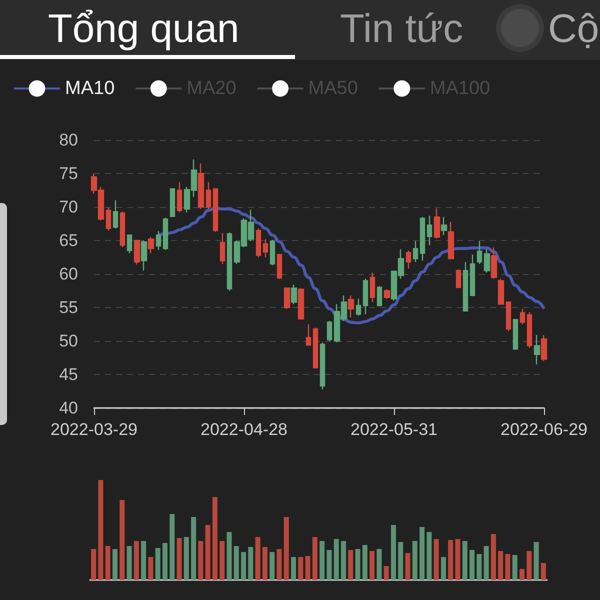  I want to click on y-tick-label: 60, so click(68, 274).